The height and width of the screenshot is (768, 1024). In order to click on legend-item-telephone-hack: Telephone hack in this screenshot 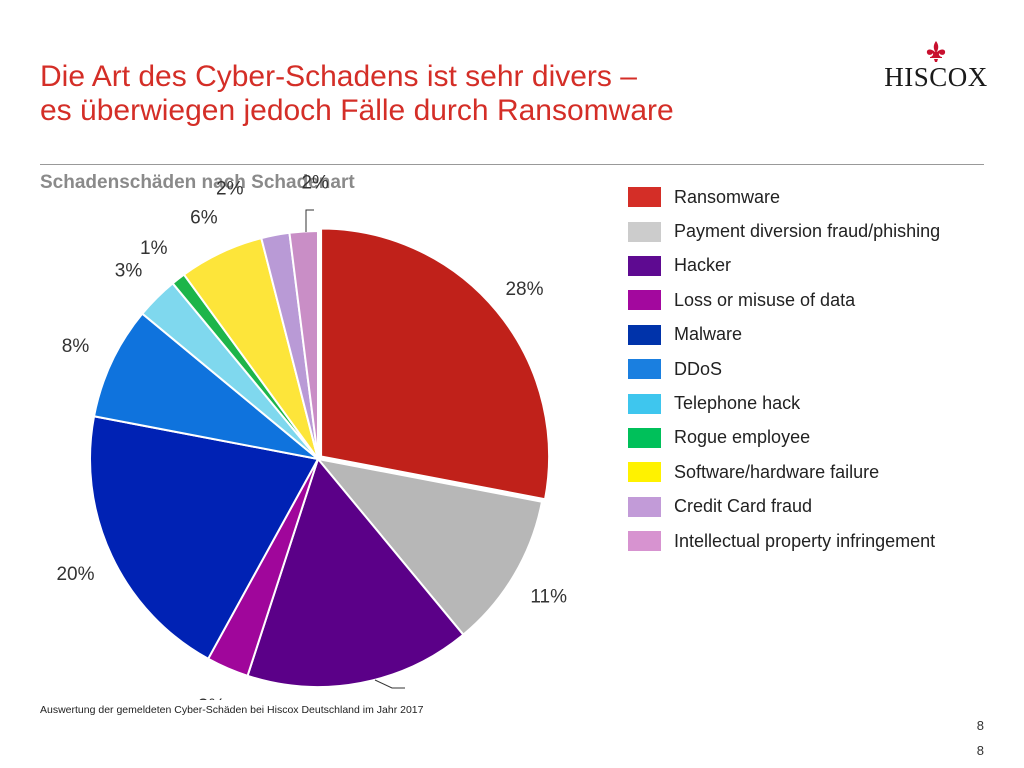, I will do `click(784, 403)`.